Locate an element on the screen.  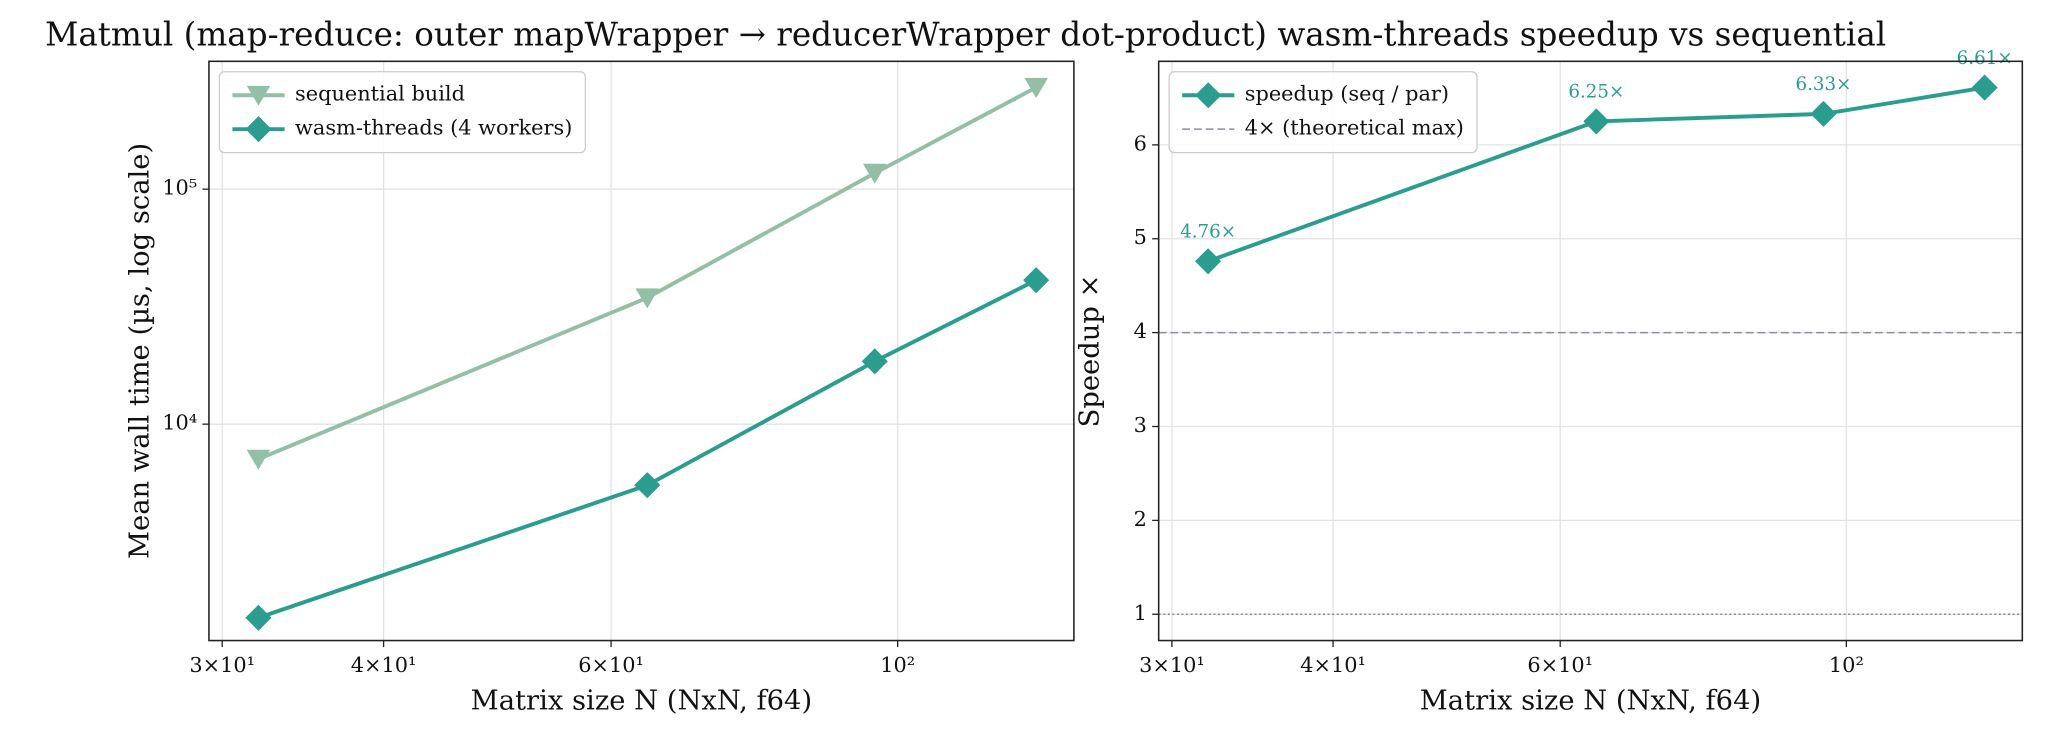
y-tick-label: 3 is located at coordinates (1140, 425).